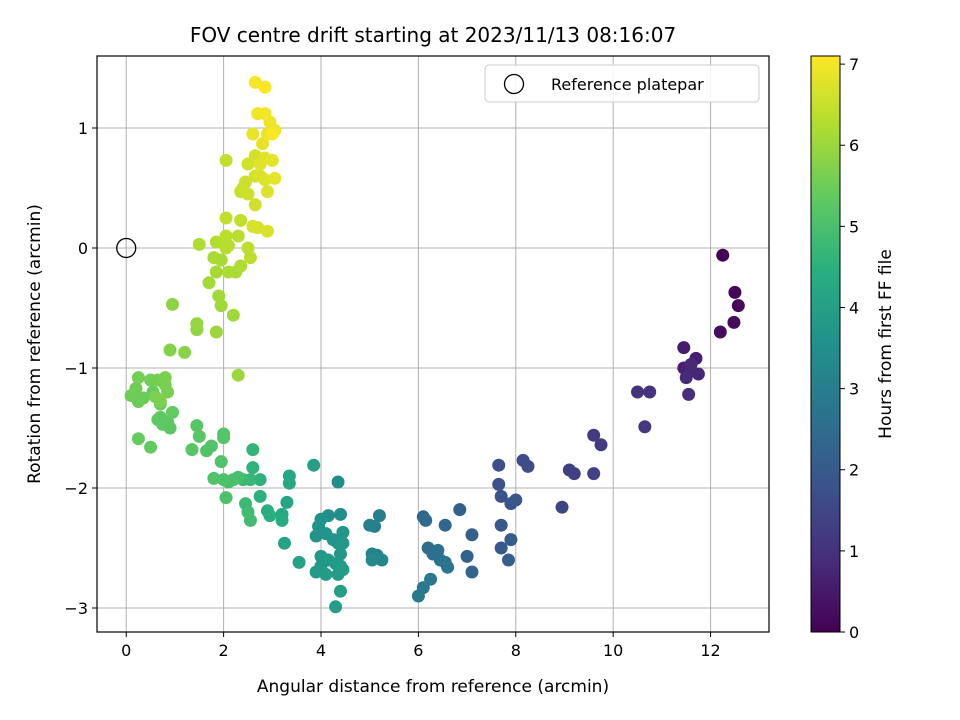  I want to click on x-tick-label: 8, so click(516, 650).